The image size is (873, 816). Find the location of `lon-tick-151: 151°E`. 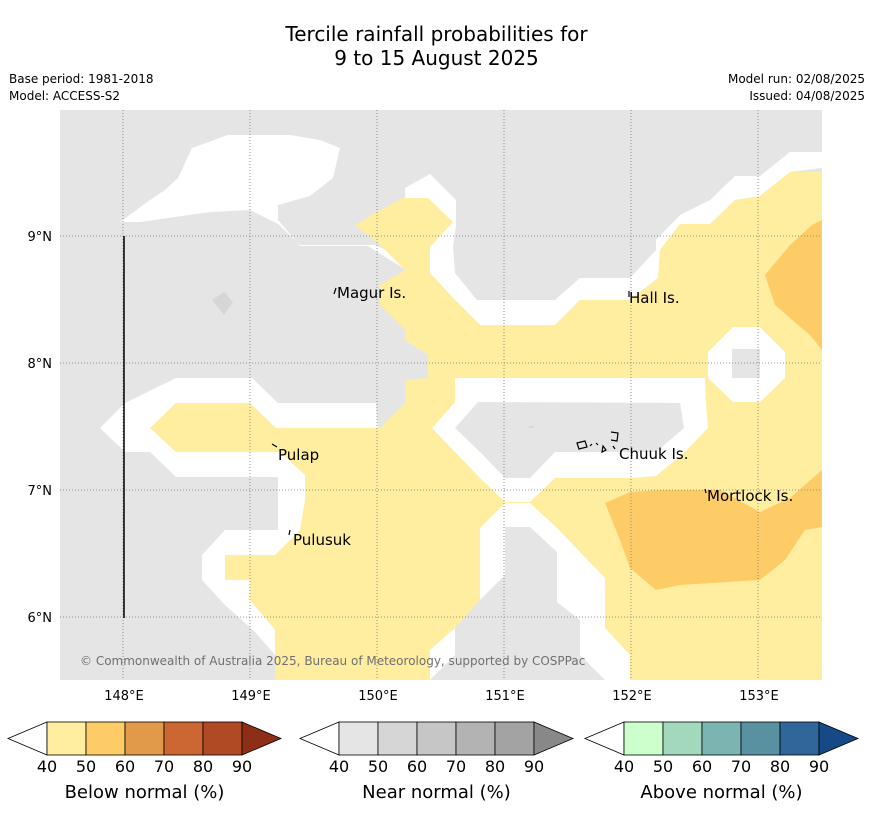

lon-tick-151: 151°E is located at coordinates (505, 696).